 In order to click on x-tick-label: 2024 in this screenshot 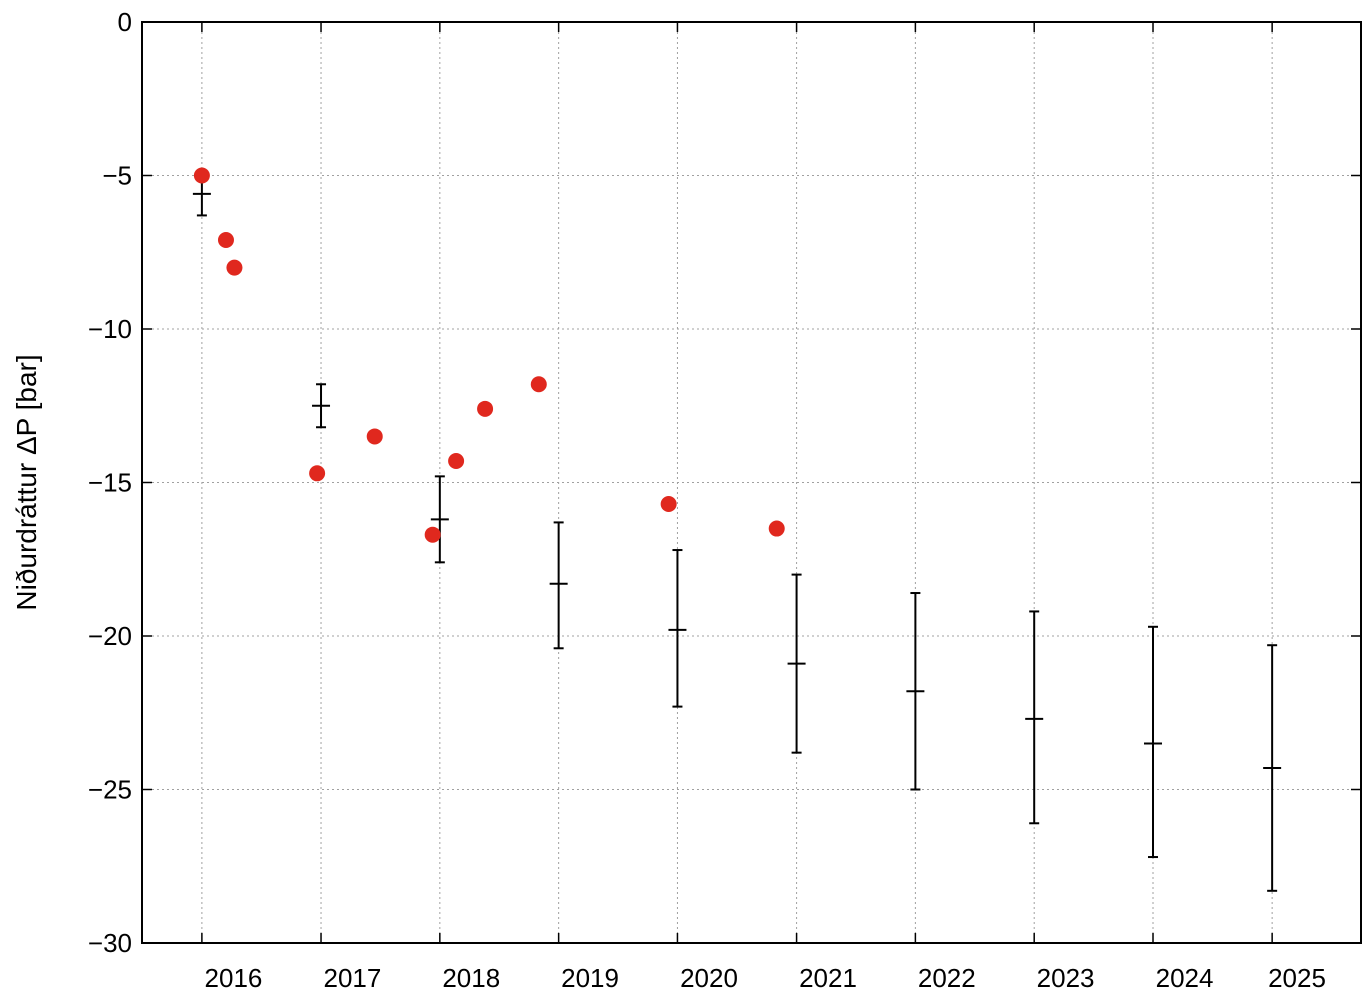, I will do `click(1185, 978)`.